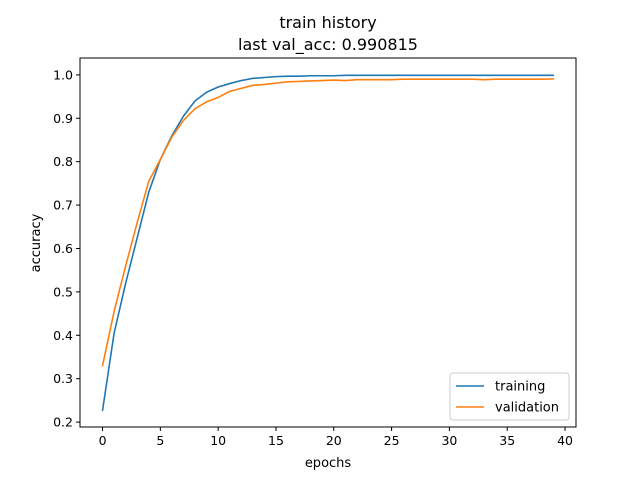 This screenshot has height=480, width=640. Describe the element at coordinates (63, 118) in the screenshot. I see `y-tick-label: 0.9` at that location.